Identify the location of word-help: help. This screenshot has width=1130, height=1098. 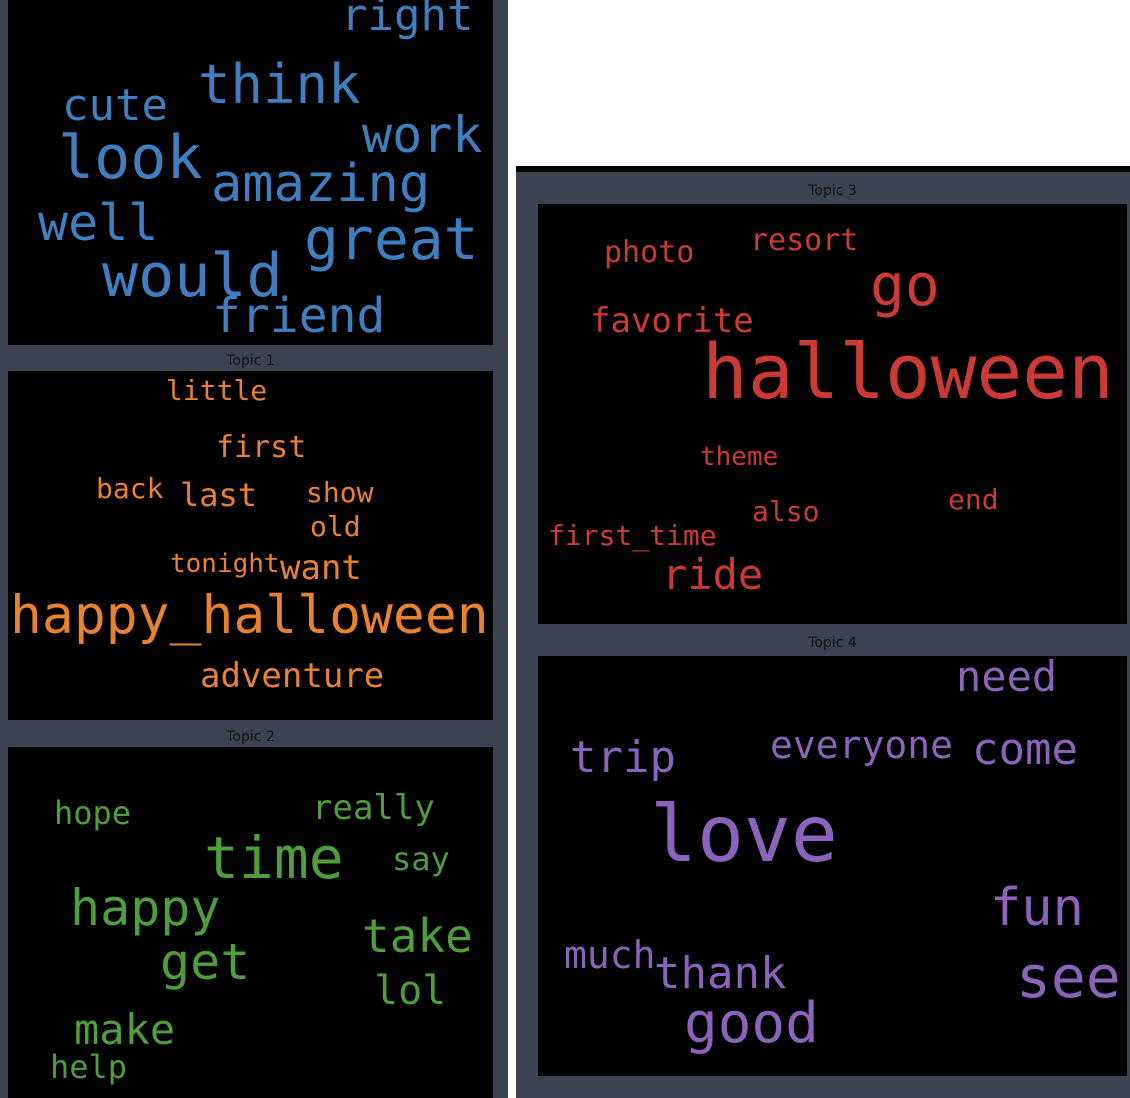
(89, 1067).